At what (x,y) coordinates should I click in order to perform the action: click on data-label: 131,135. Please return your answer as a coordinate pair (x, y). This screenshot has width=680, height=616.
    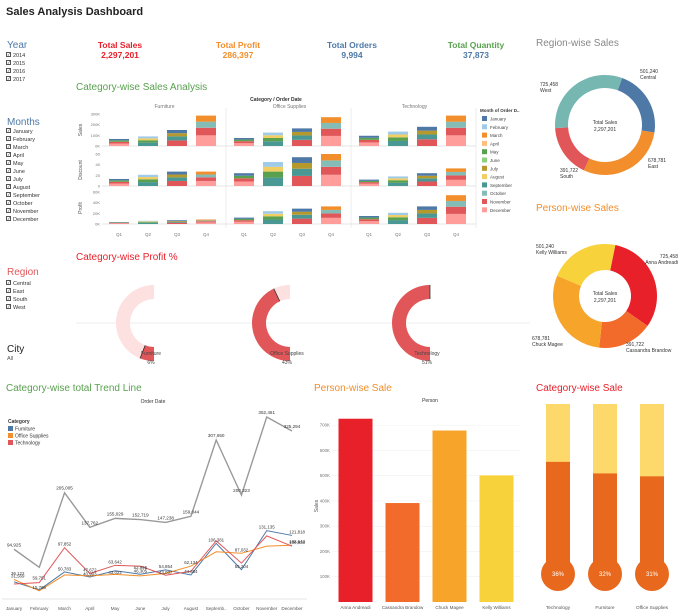
    Looking at the image, I should click on (267, 527).